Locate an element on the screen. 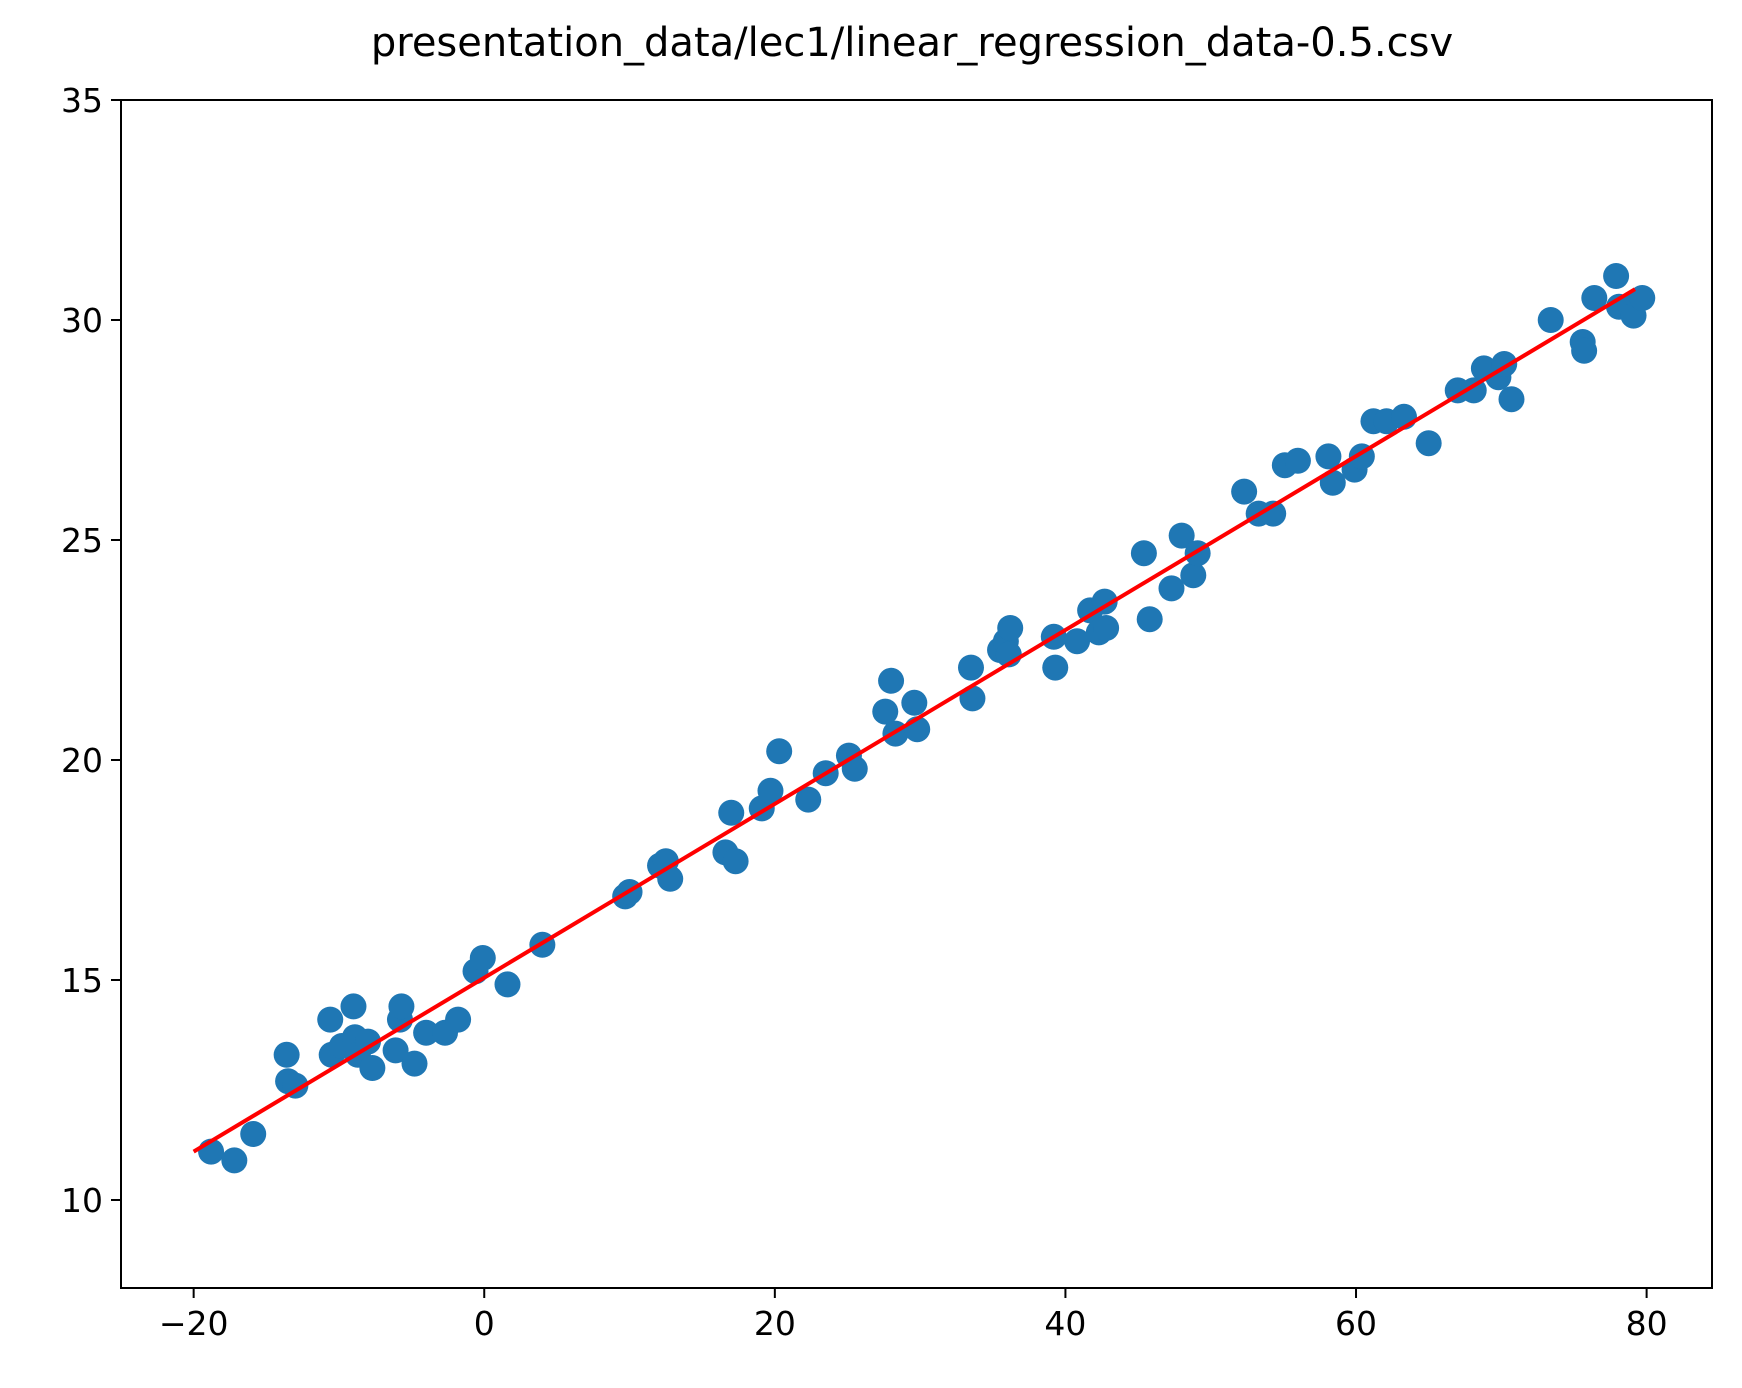  y-tick-label: 20 is located at coordinates (82, 760).